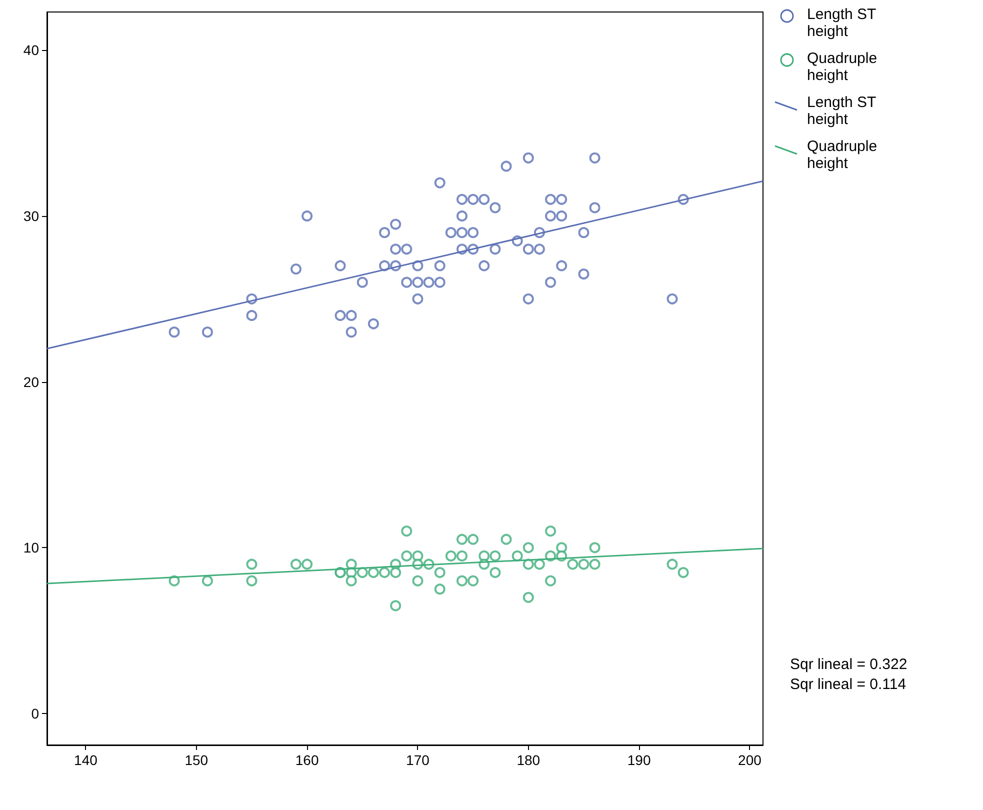 This screenshot has height=810, width=983. What do you see at coordinates (307, 760) in the screenshot?
I see `x-tick-label: 160` at bounding box center [307, 760].